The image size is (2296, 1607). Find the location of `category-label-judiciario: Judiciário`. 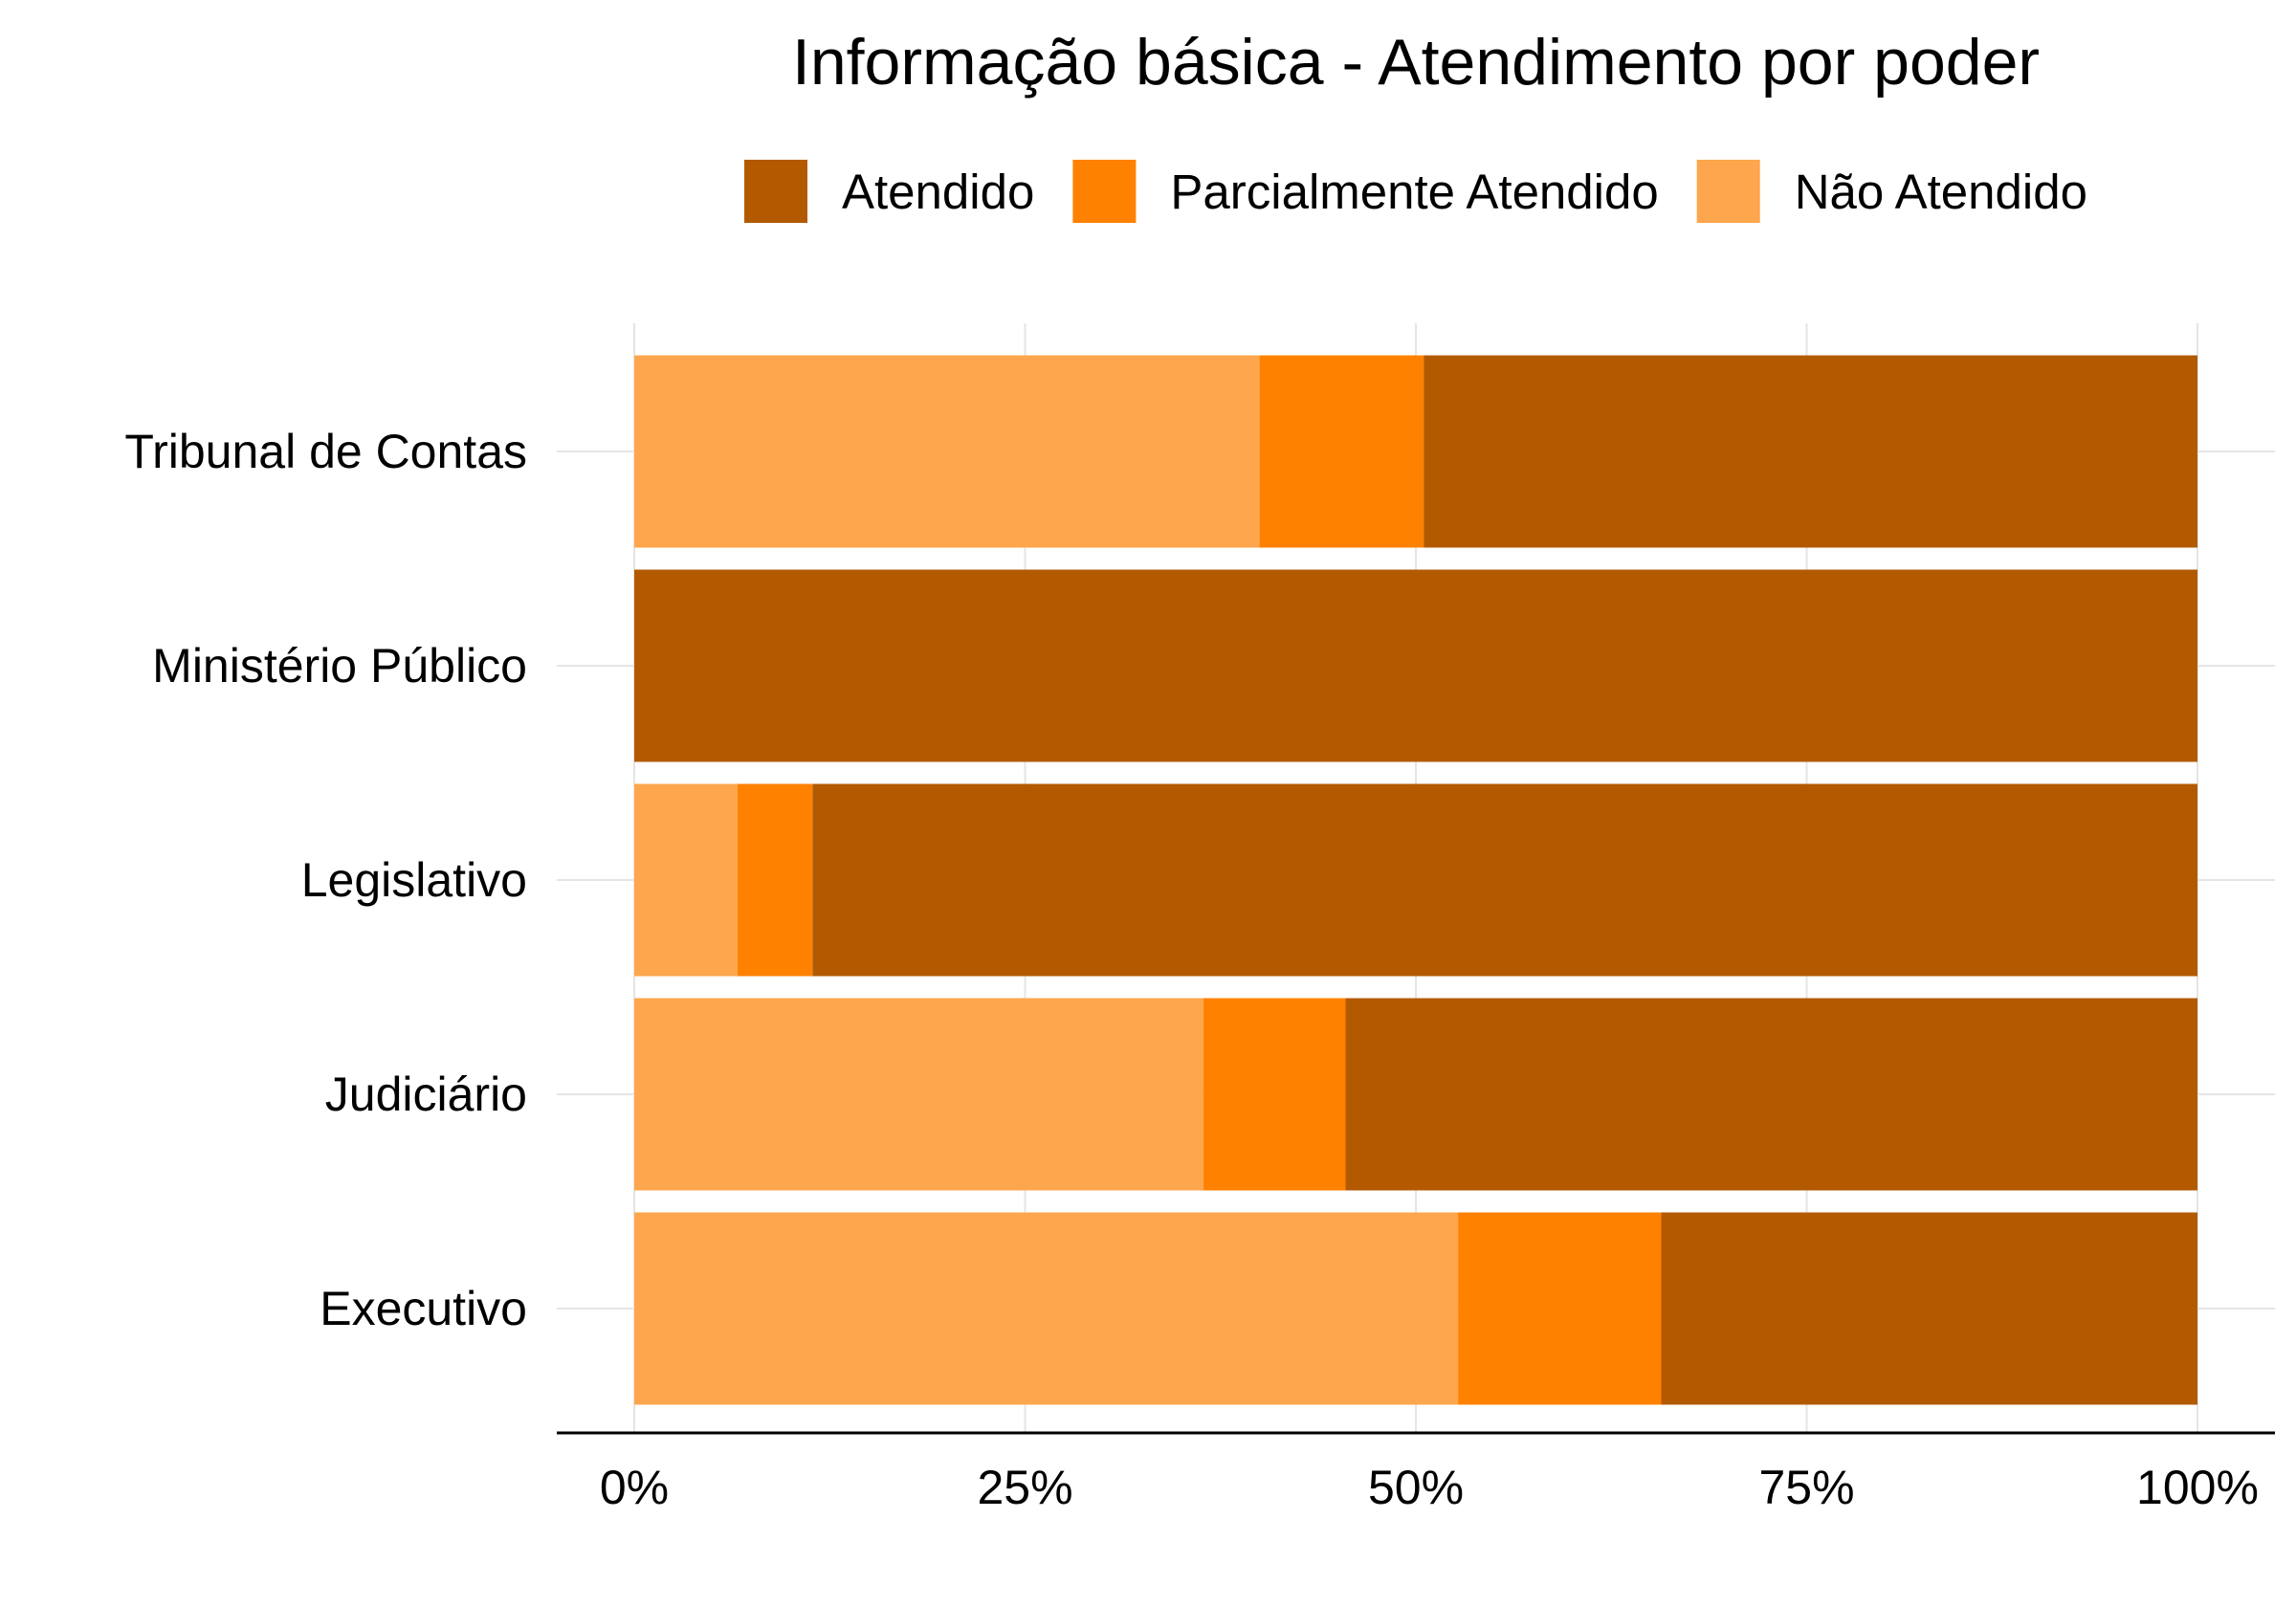

category-label-judiciario: Judiciário is located at coordinates (426, 1094).